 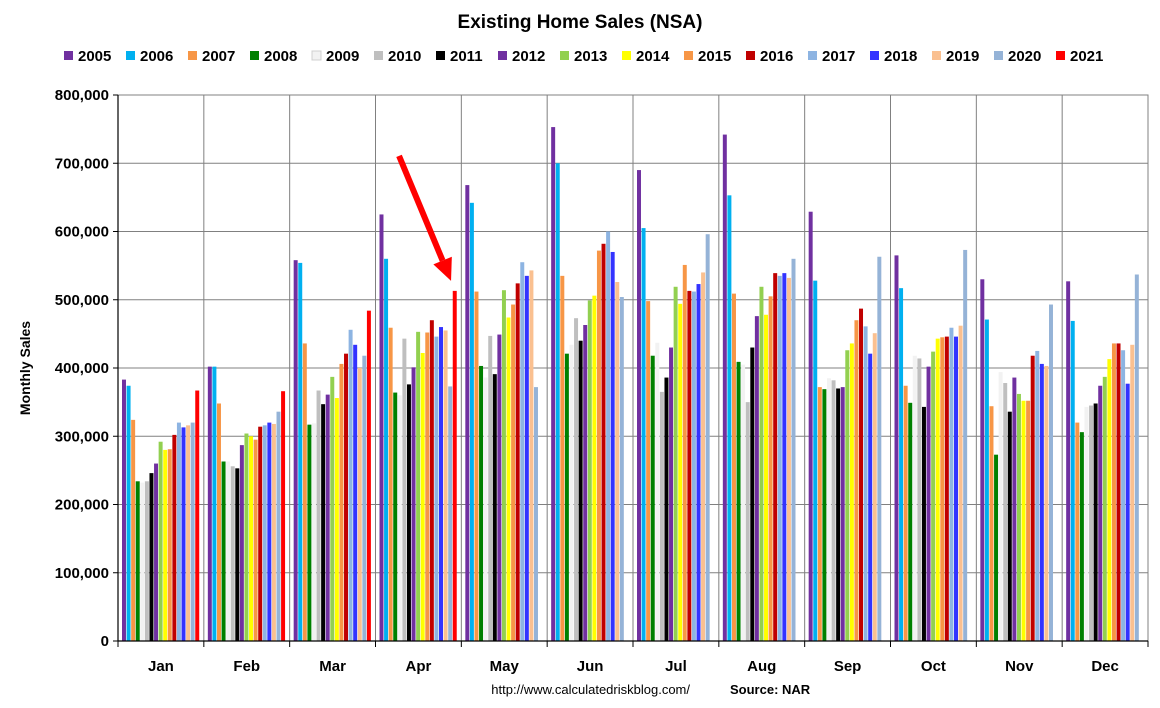 What do you see at coordinates (355, 492) in the screenshot?
I see `bar-2018-mar` at bounding box center [355, 492].